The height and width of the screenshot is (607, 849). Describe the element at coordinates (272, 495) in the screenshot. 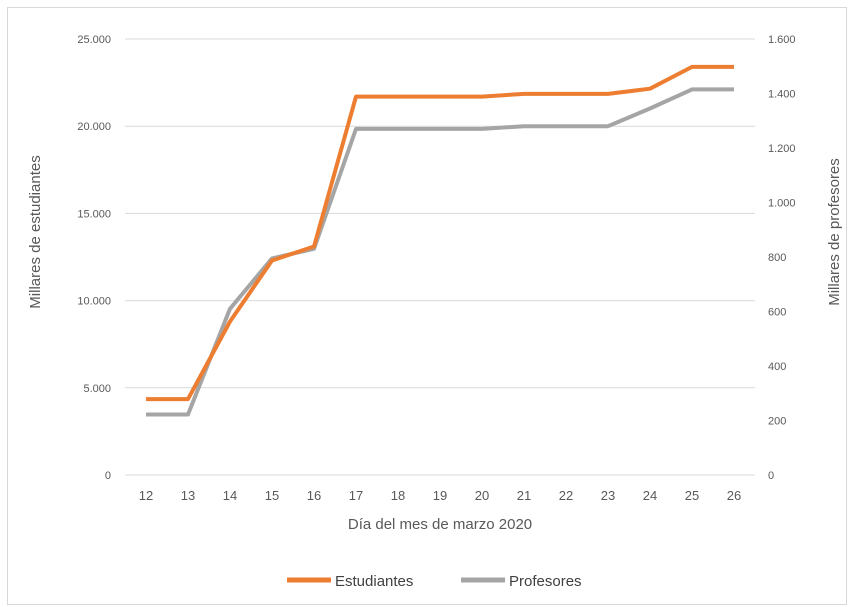

I see `x-tick-label: 15` at that location.